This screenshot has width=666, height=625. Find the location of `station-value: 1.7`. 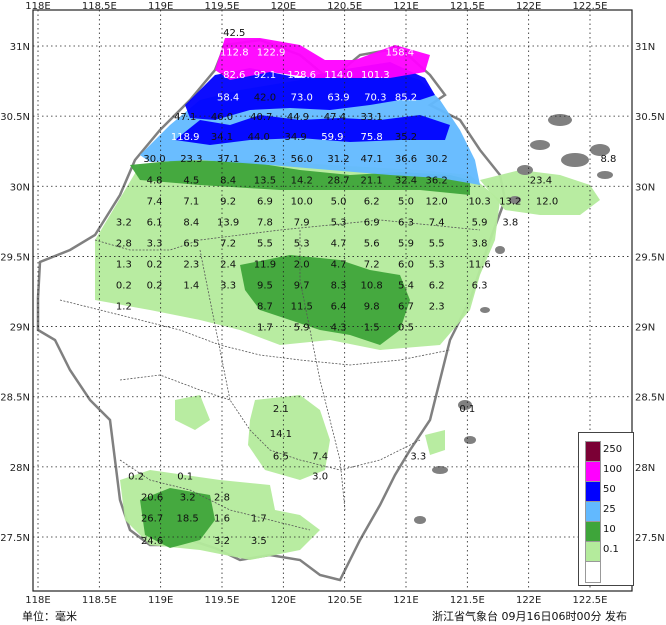

station-value: 1.7 is located at coordinates (265, 328).